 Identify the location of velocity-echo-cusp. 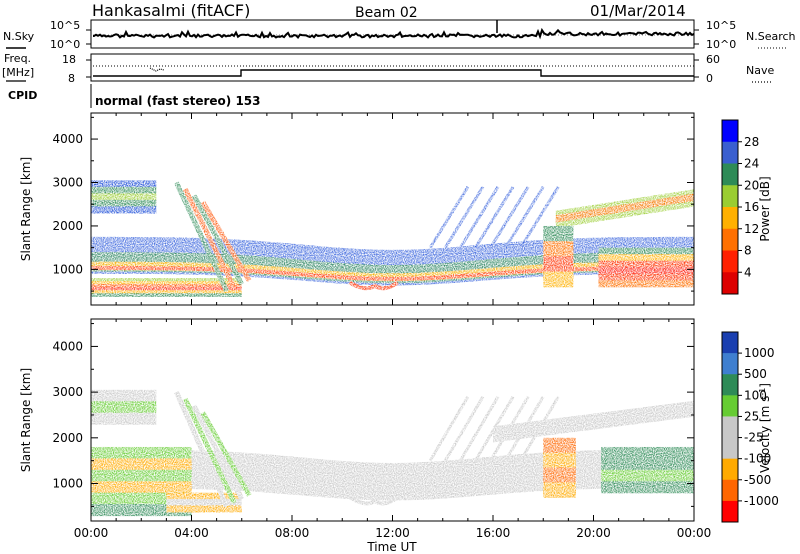
(373, 500).